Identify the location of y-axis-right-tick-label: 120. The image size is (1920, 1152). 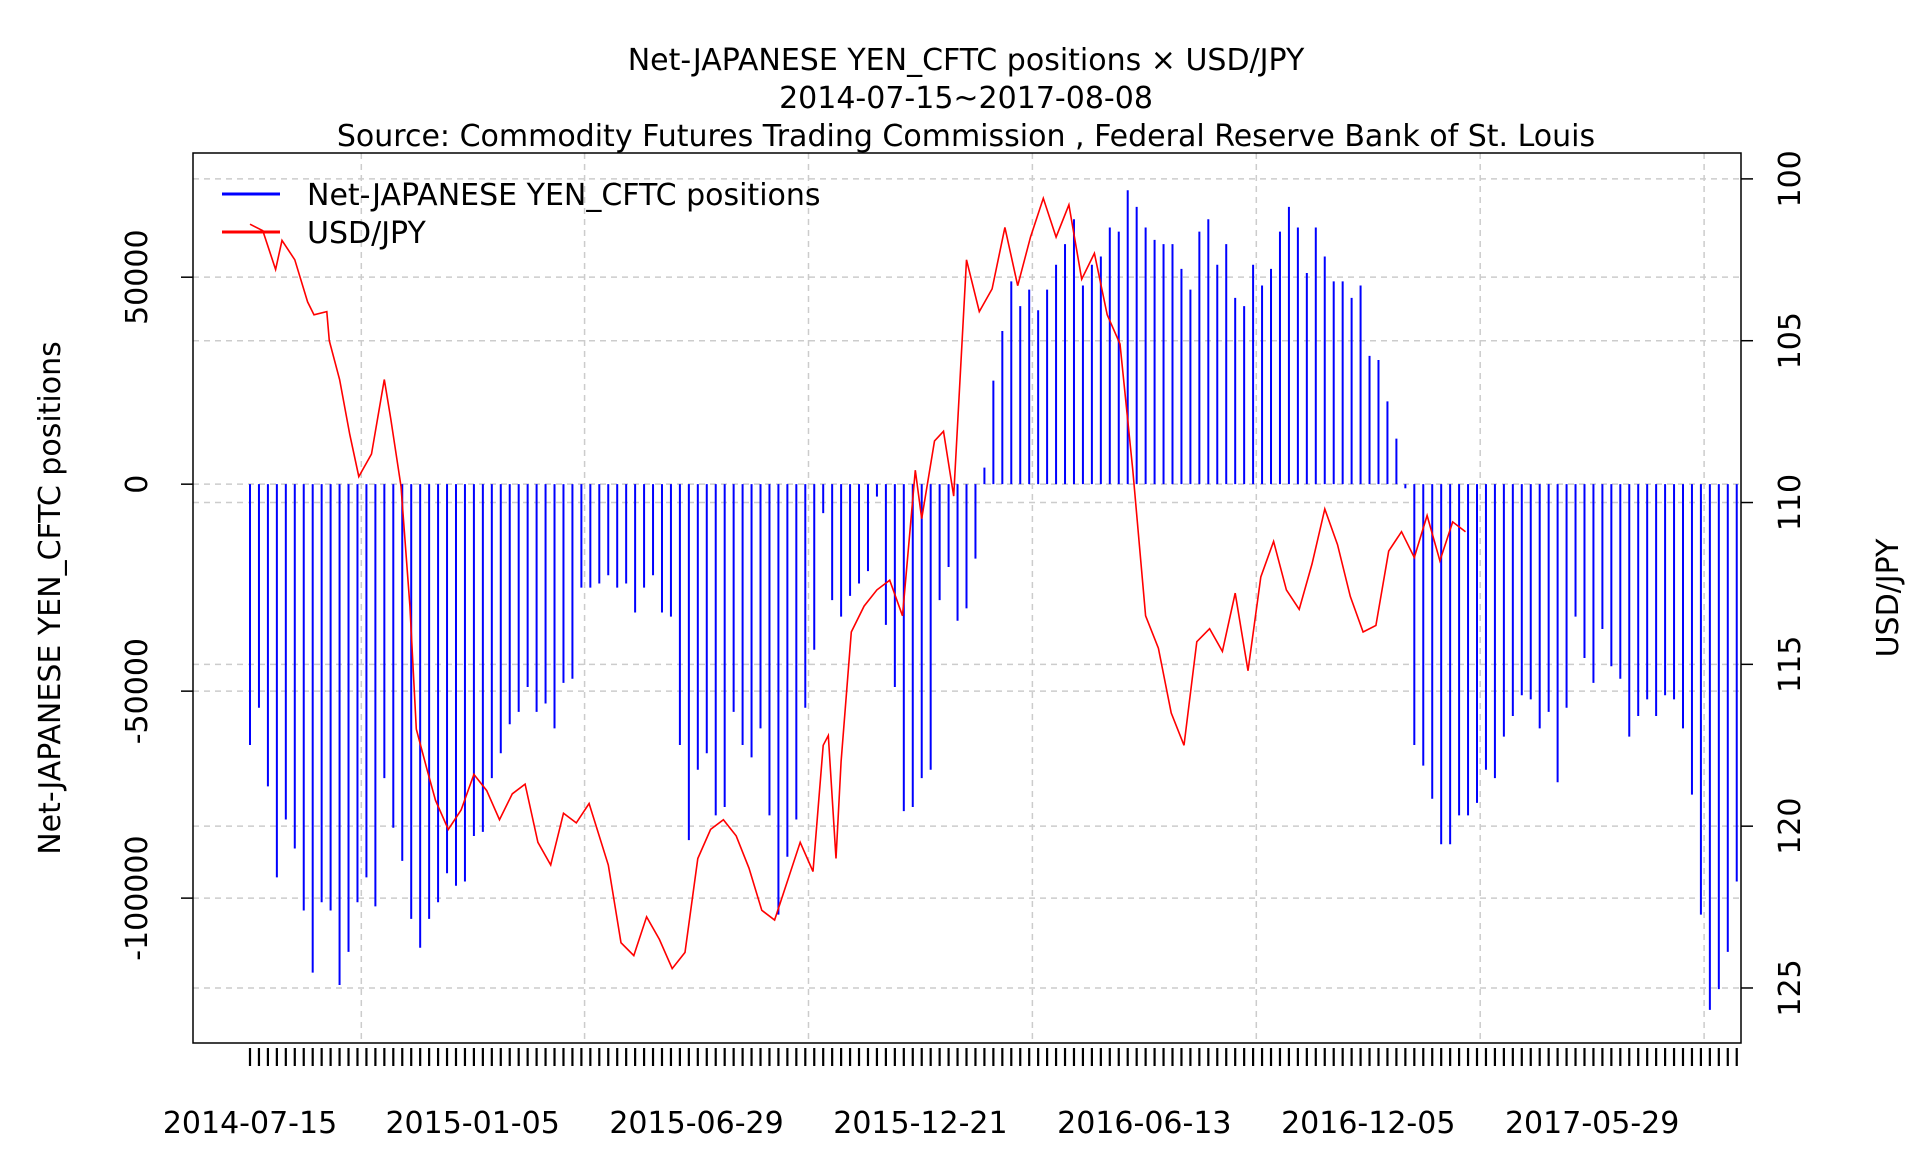
(1790, 826).